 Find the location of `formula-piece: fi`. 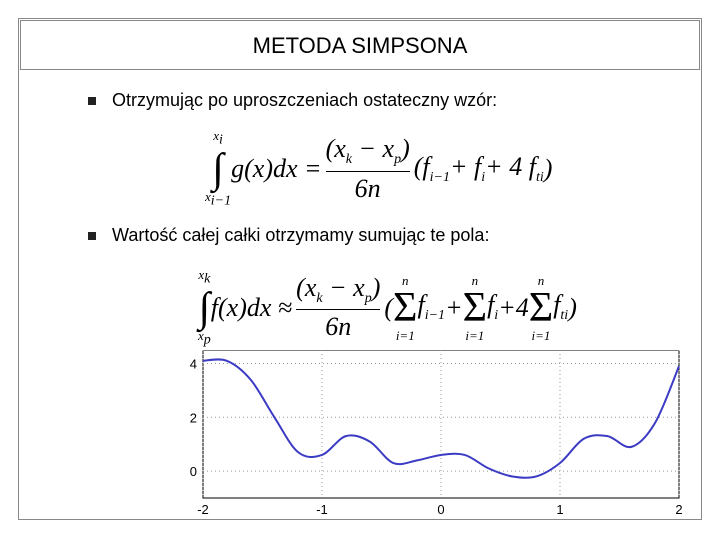

formula-piece: fi is located at coordinates (492, 307).